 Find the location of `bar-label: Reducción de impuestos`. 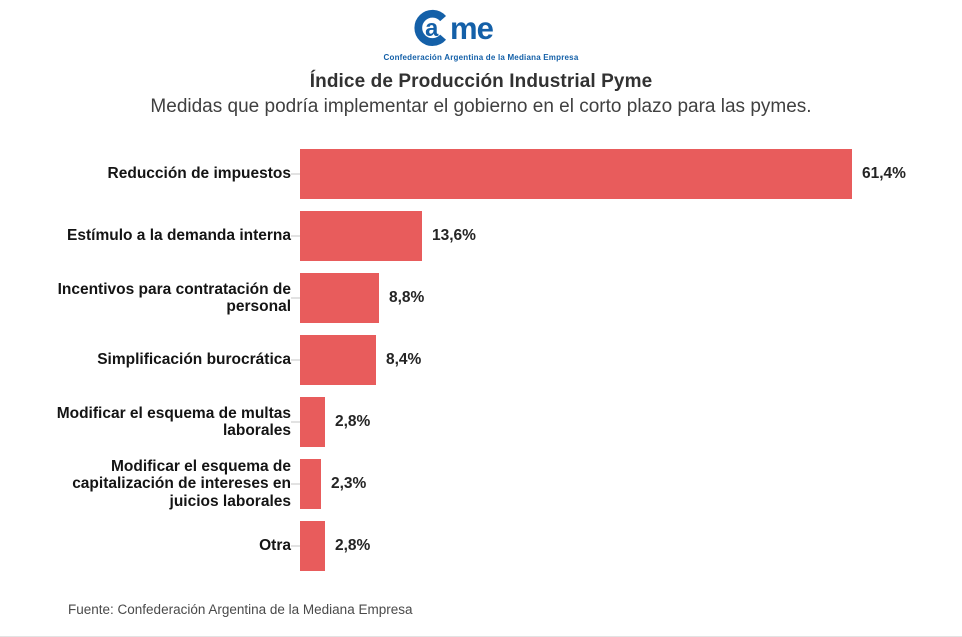

bar-label: Reducción de impuestos is located at coordinates (199, 174).